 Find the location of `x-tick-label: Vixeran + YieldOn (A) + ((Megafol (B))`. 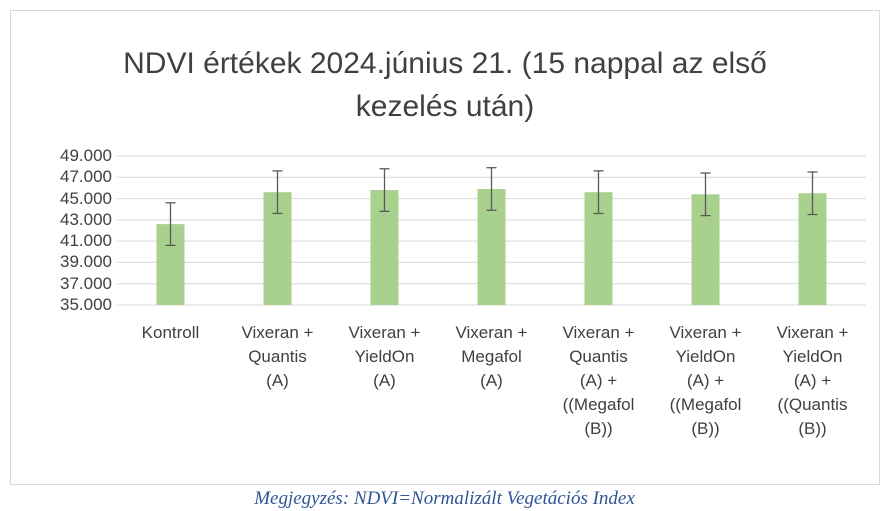

x-tick-label: Vixeran + YieldOn (A) + ((Megafol (B)) is located at coordinates (705, 380).